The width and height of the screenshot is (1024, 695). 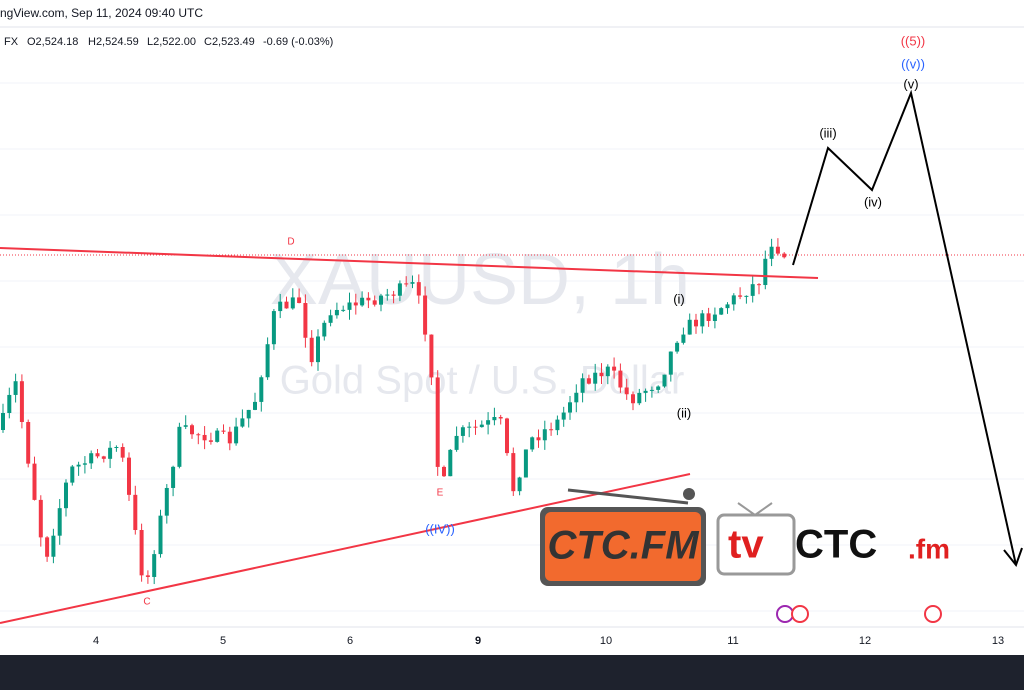 What do you see at coordinates (929, 548) in the screenshot?
I see `logo-fm: .fm` at bounding box center [929, 548].